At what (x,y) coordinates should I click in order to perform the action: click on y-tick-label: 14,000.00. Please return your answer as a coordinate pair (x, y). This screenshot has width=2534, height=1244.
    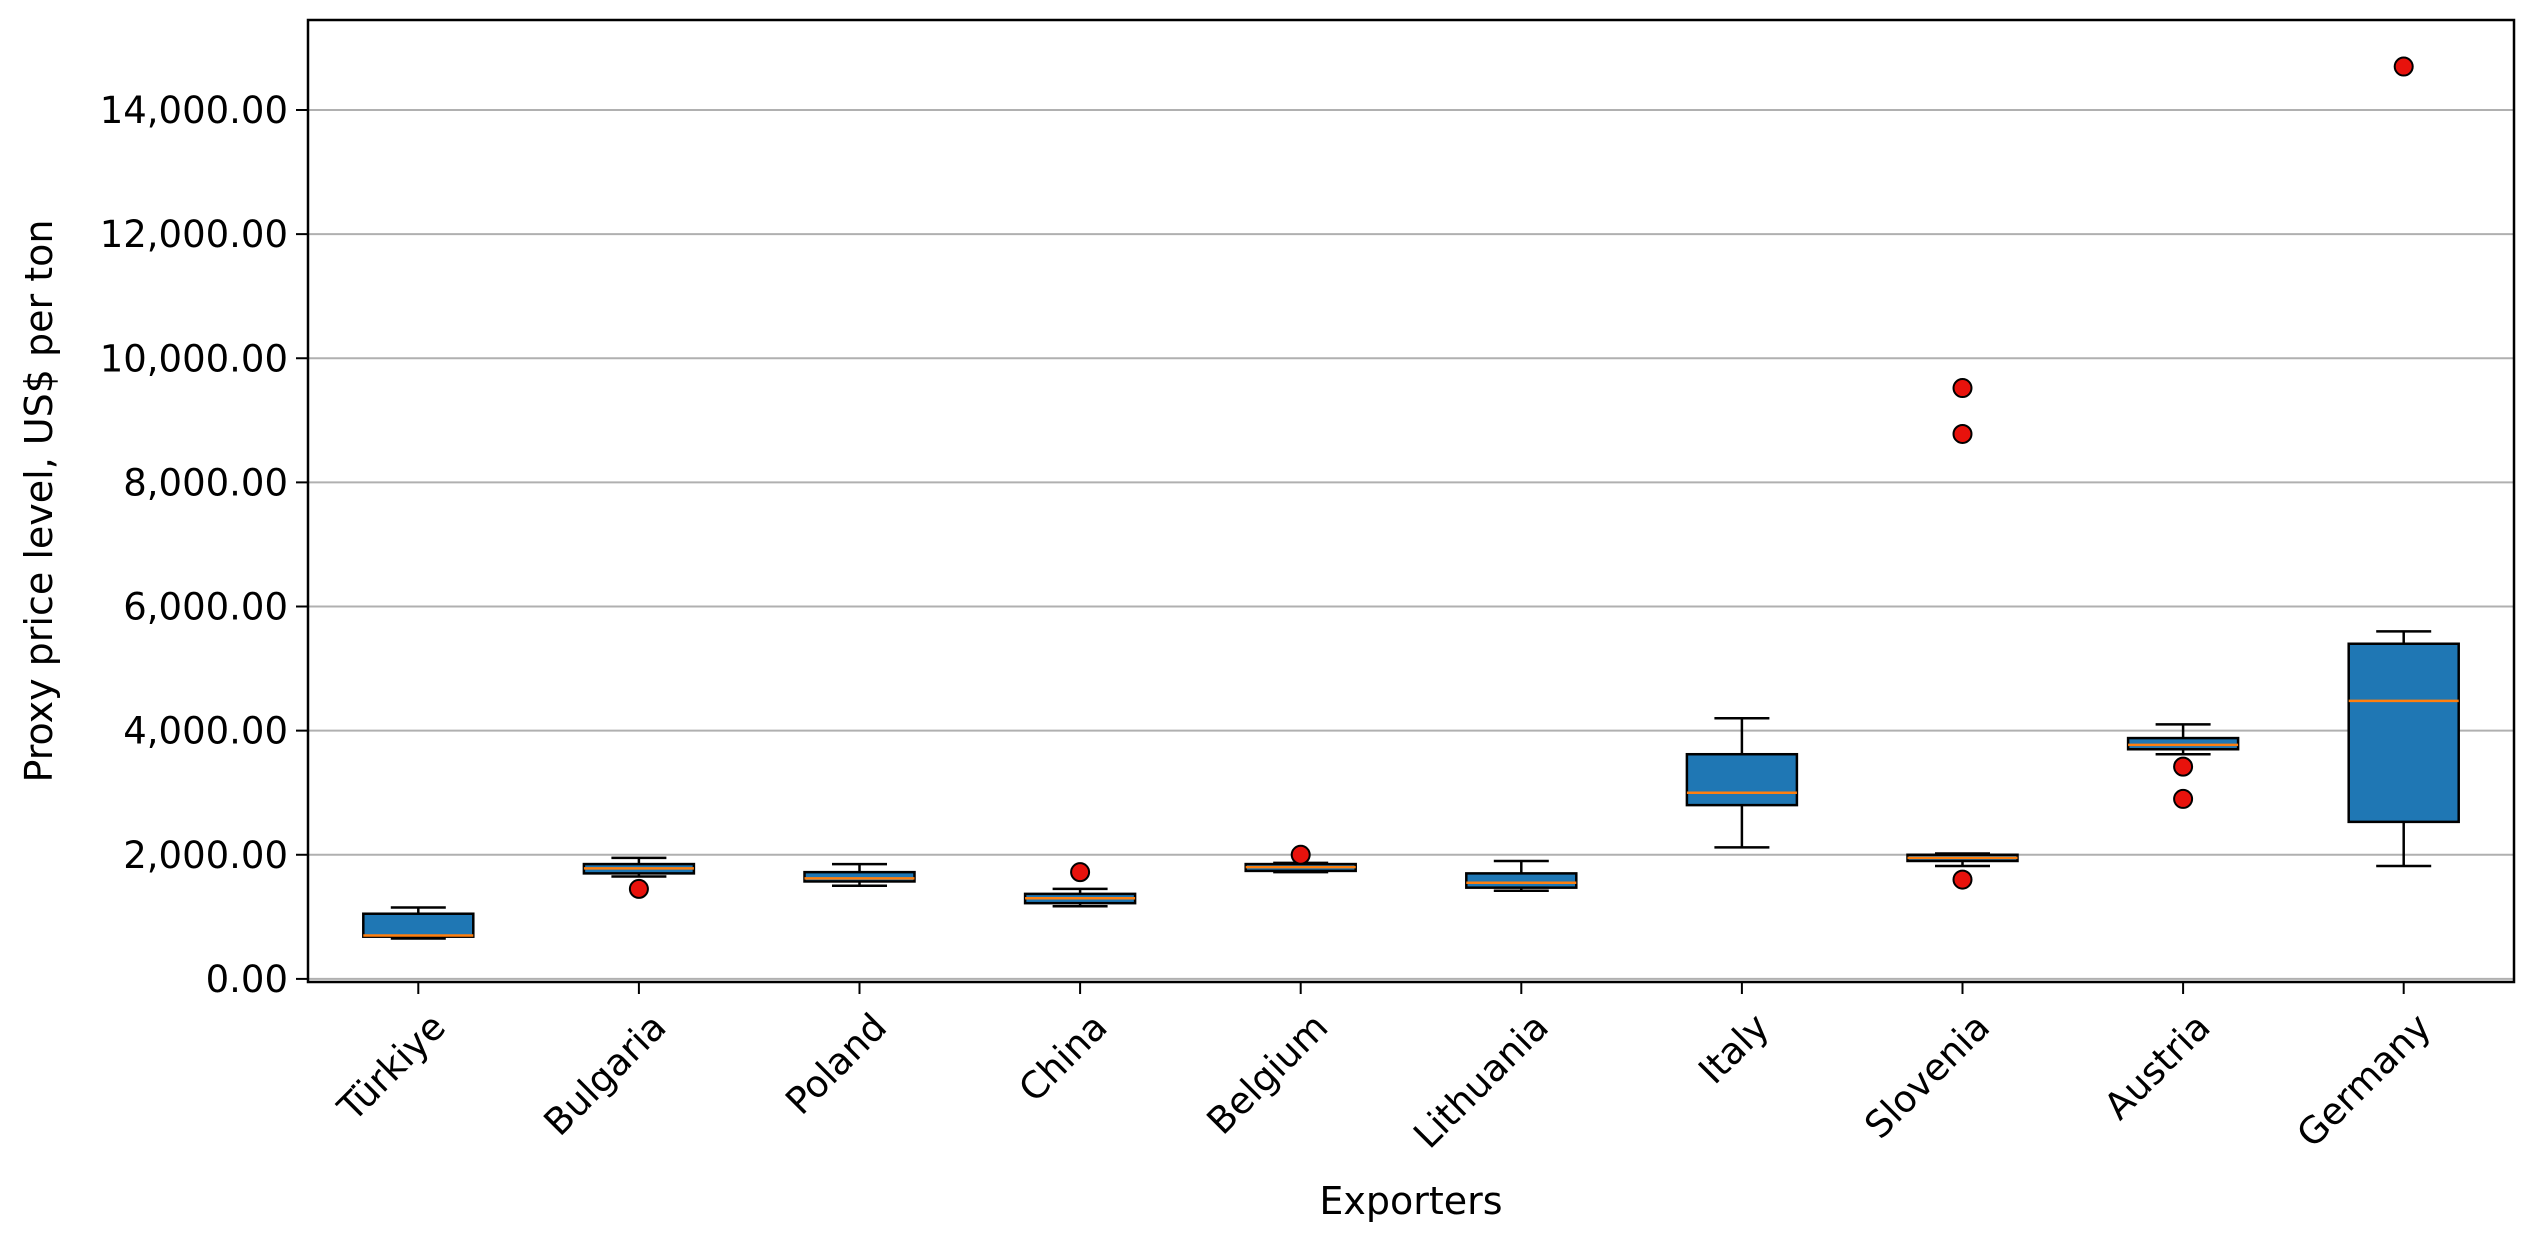
    Looking at the image, I should click on (194, 110).